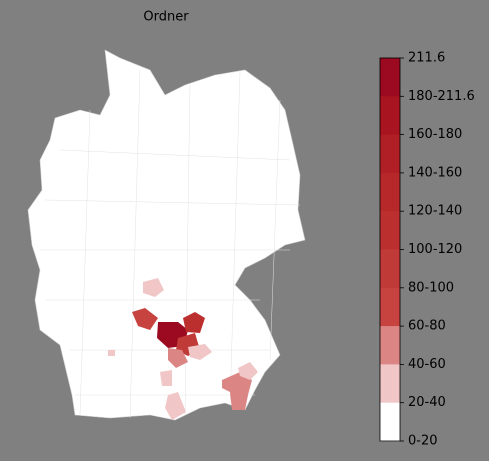 The height and width of the screenshot is (461, 489). What do you see at coordinates (435, 211) in the screenshot?
I see `colorbar-label: 120-140` at bounding box center [435, 211].